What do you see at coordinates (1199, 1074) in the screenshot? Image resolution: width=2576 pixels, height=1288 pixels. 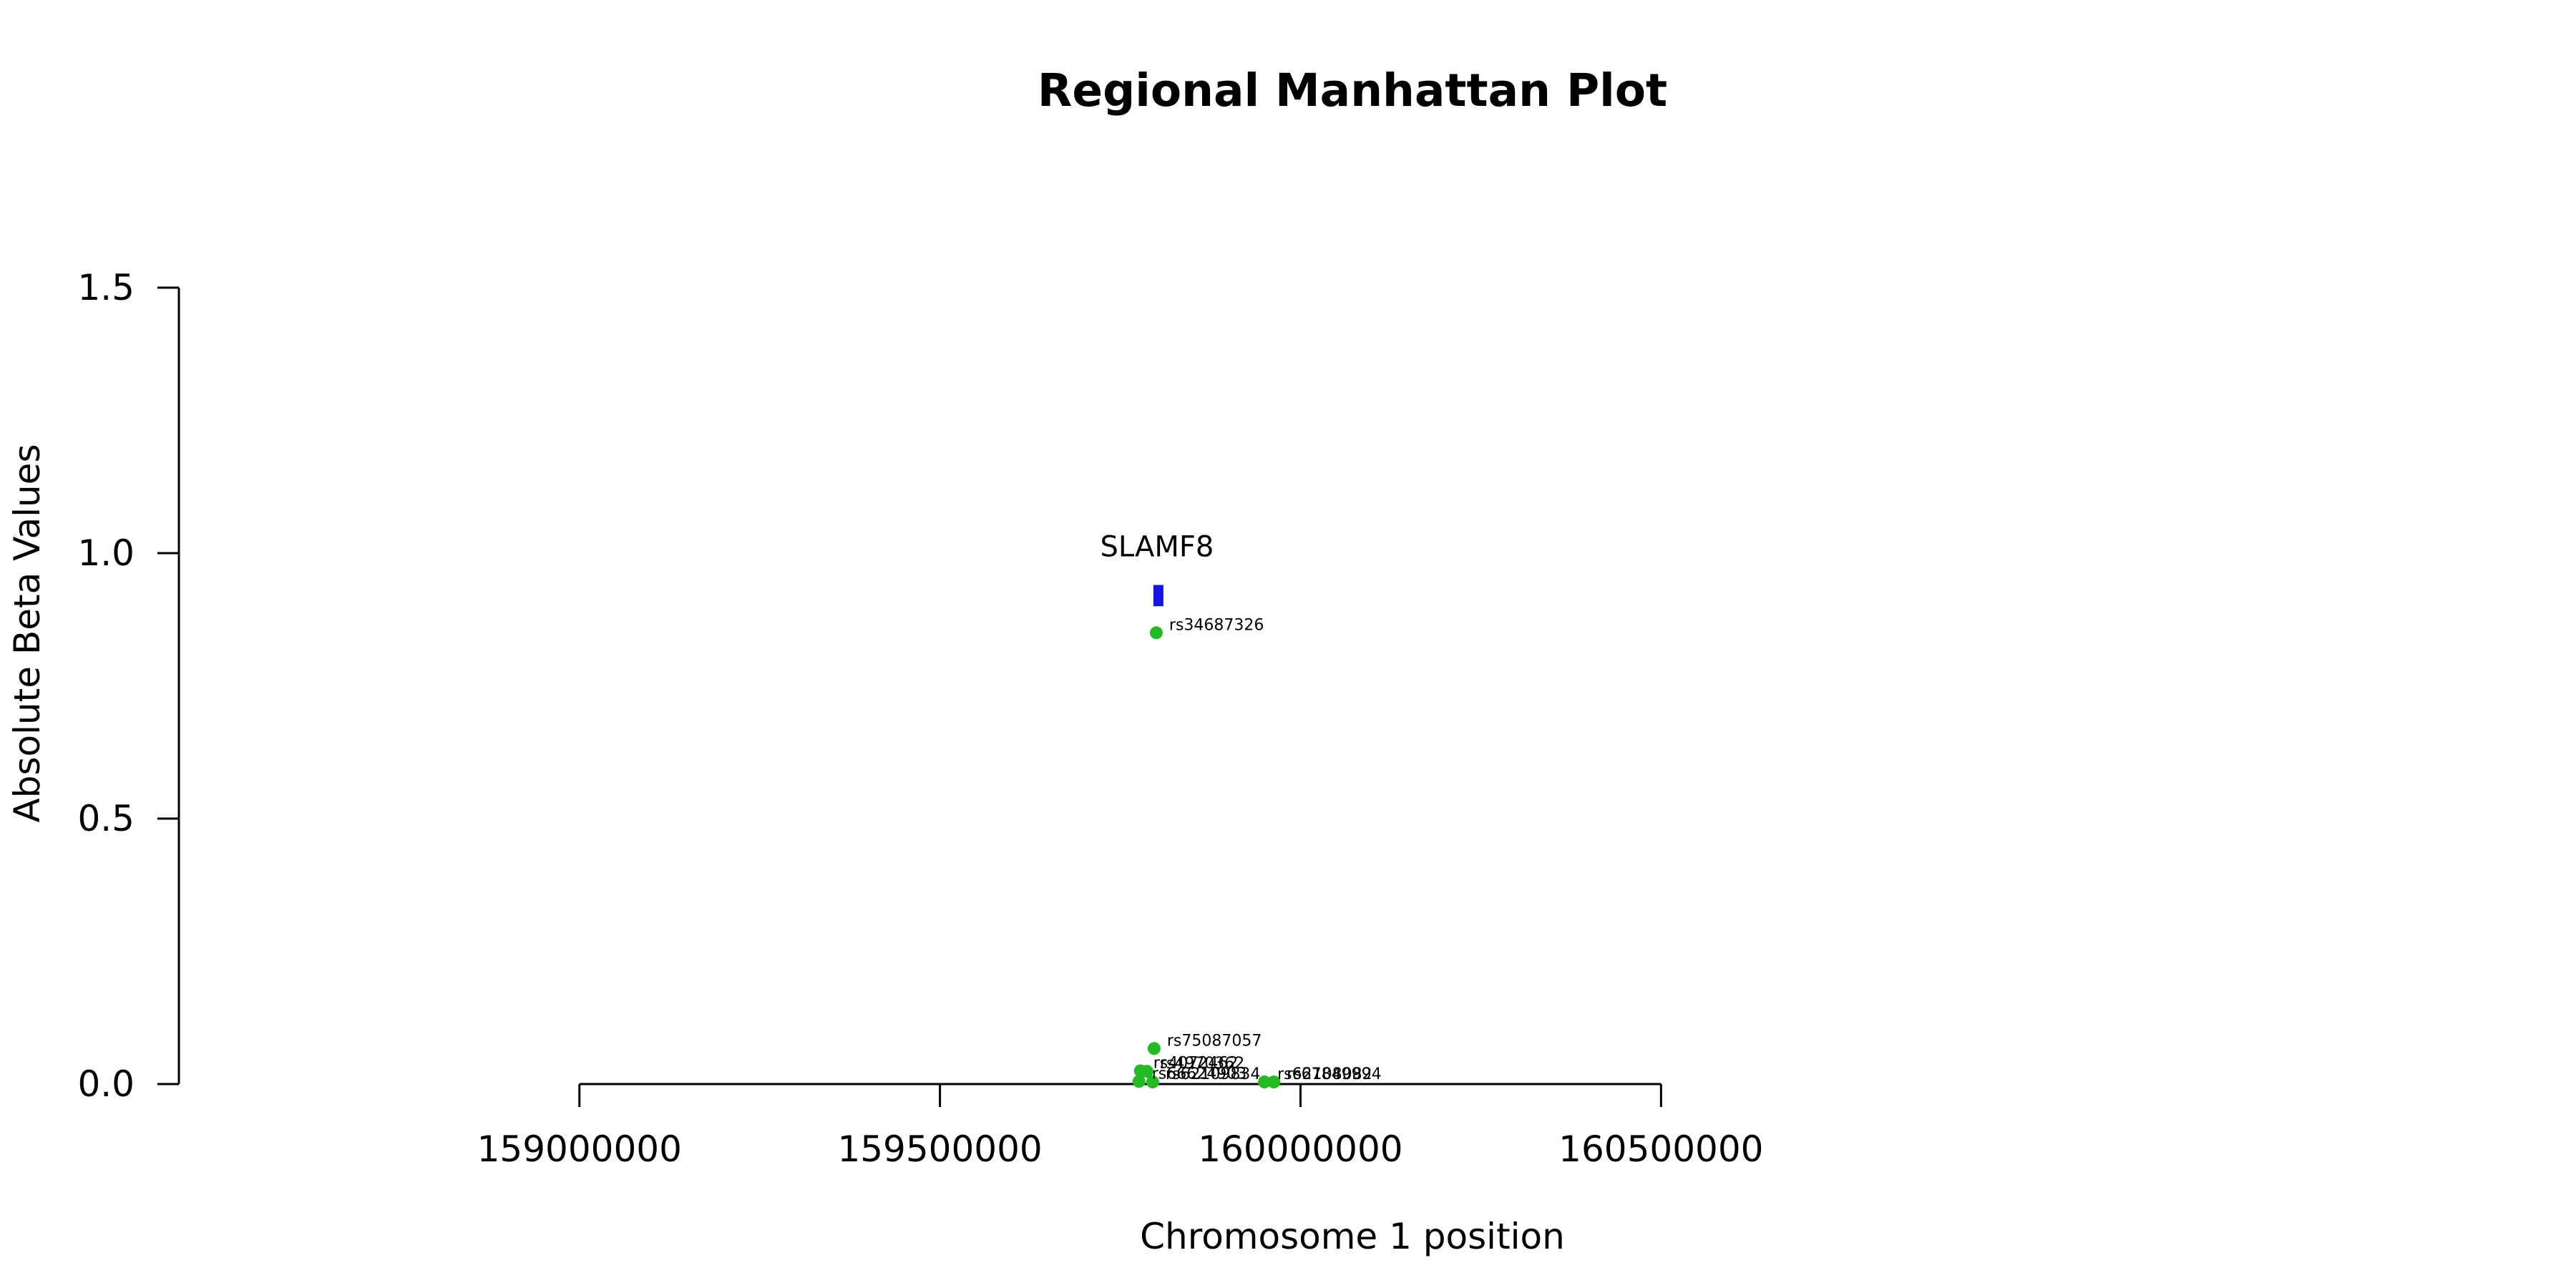 I see `snp-label: rs66624903` at bounding box center [1199, 1074].